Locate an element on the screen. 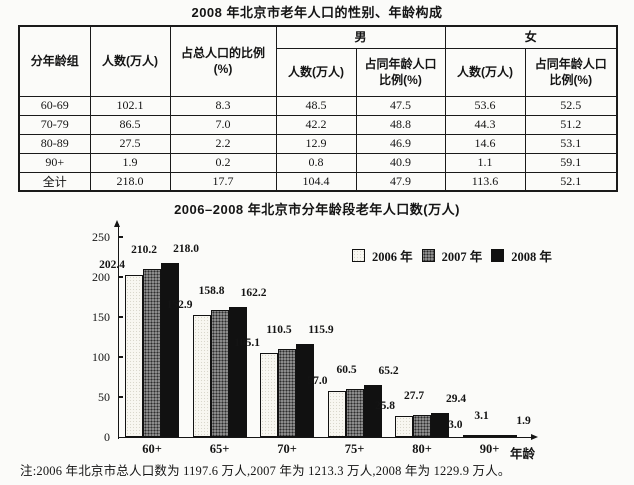 Image resolution: width=634 pixels, height=485 pixels. bar-value-label: 210.2 is located at coordinates (144, 249).